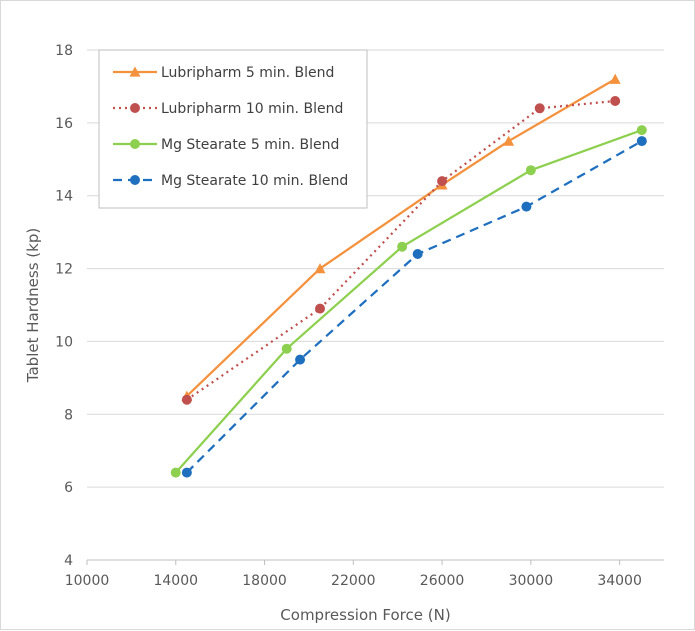  I want to click on axes, so click(375, 562).